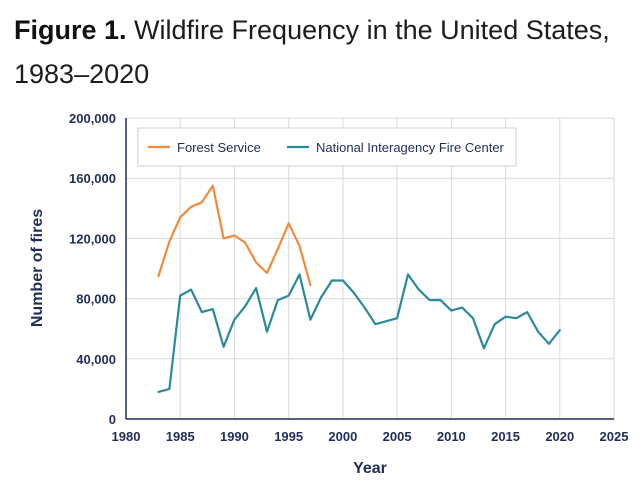 This screenshot has width=640, height=488. Describe the element at coordinates (397, 436) in the screenshot. I see `x-tick-label: 2005` at that location.